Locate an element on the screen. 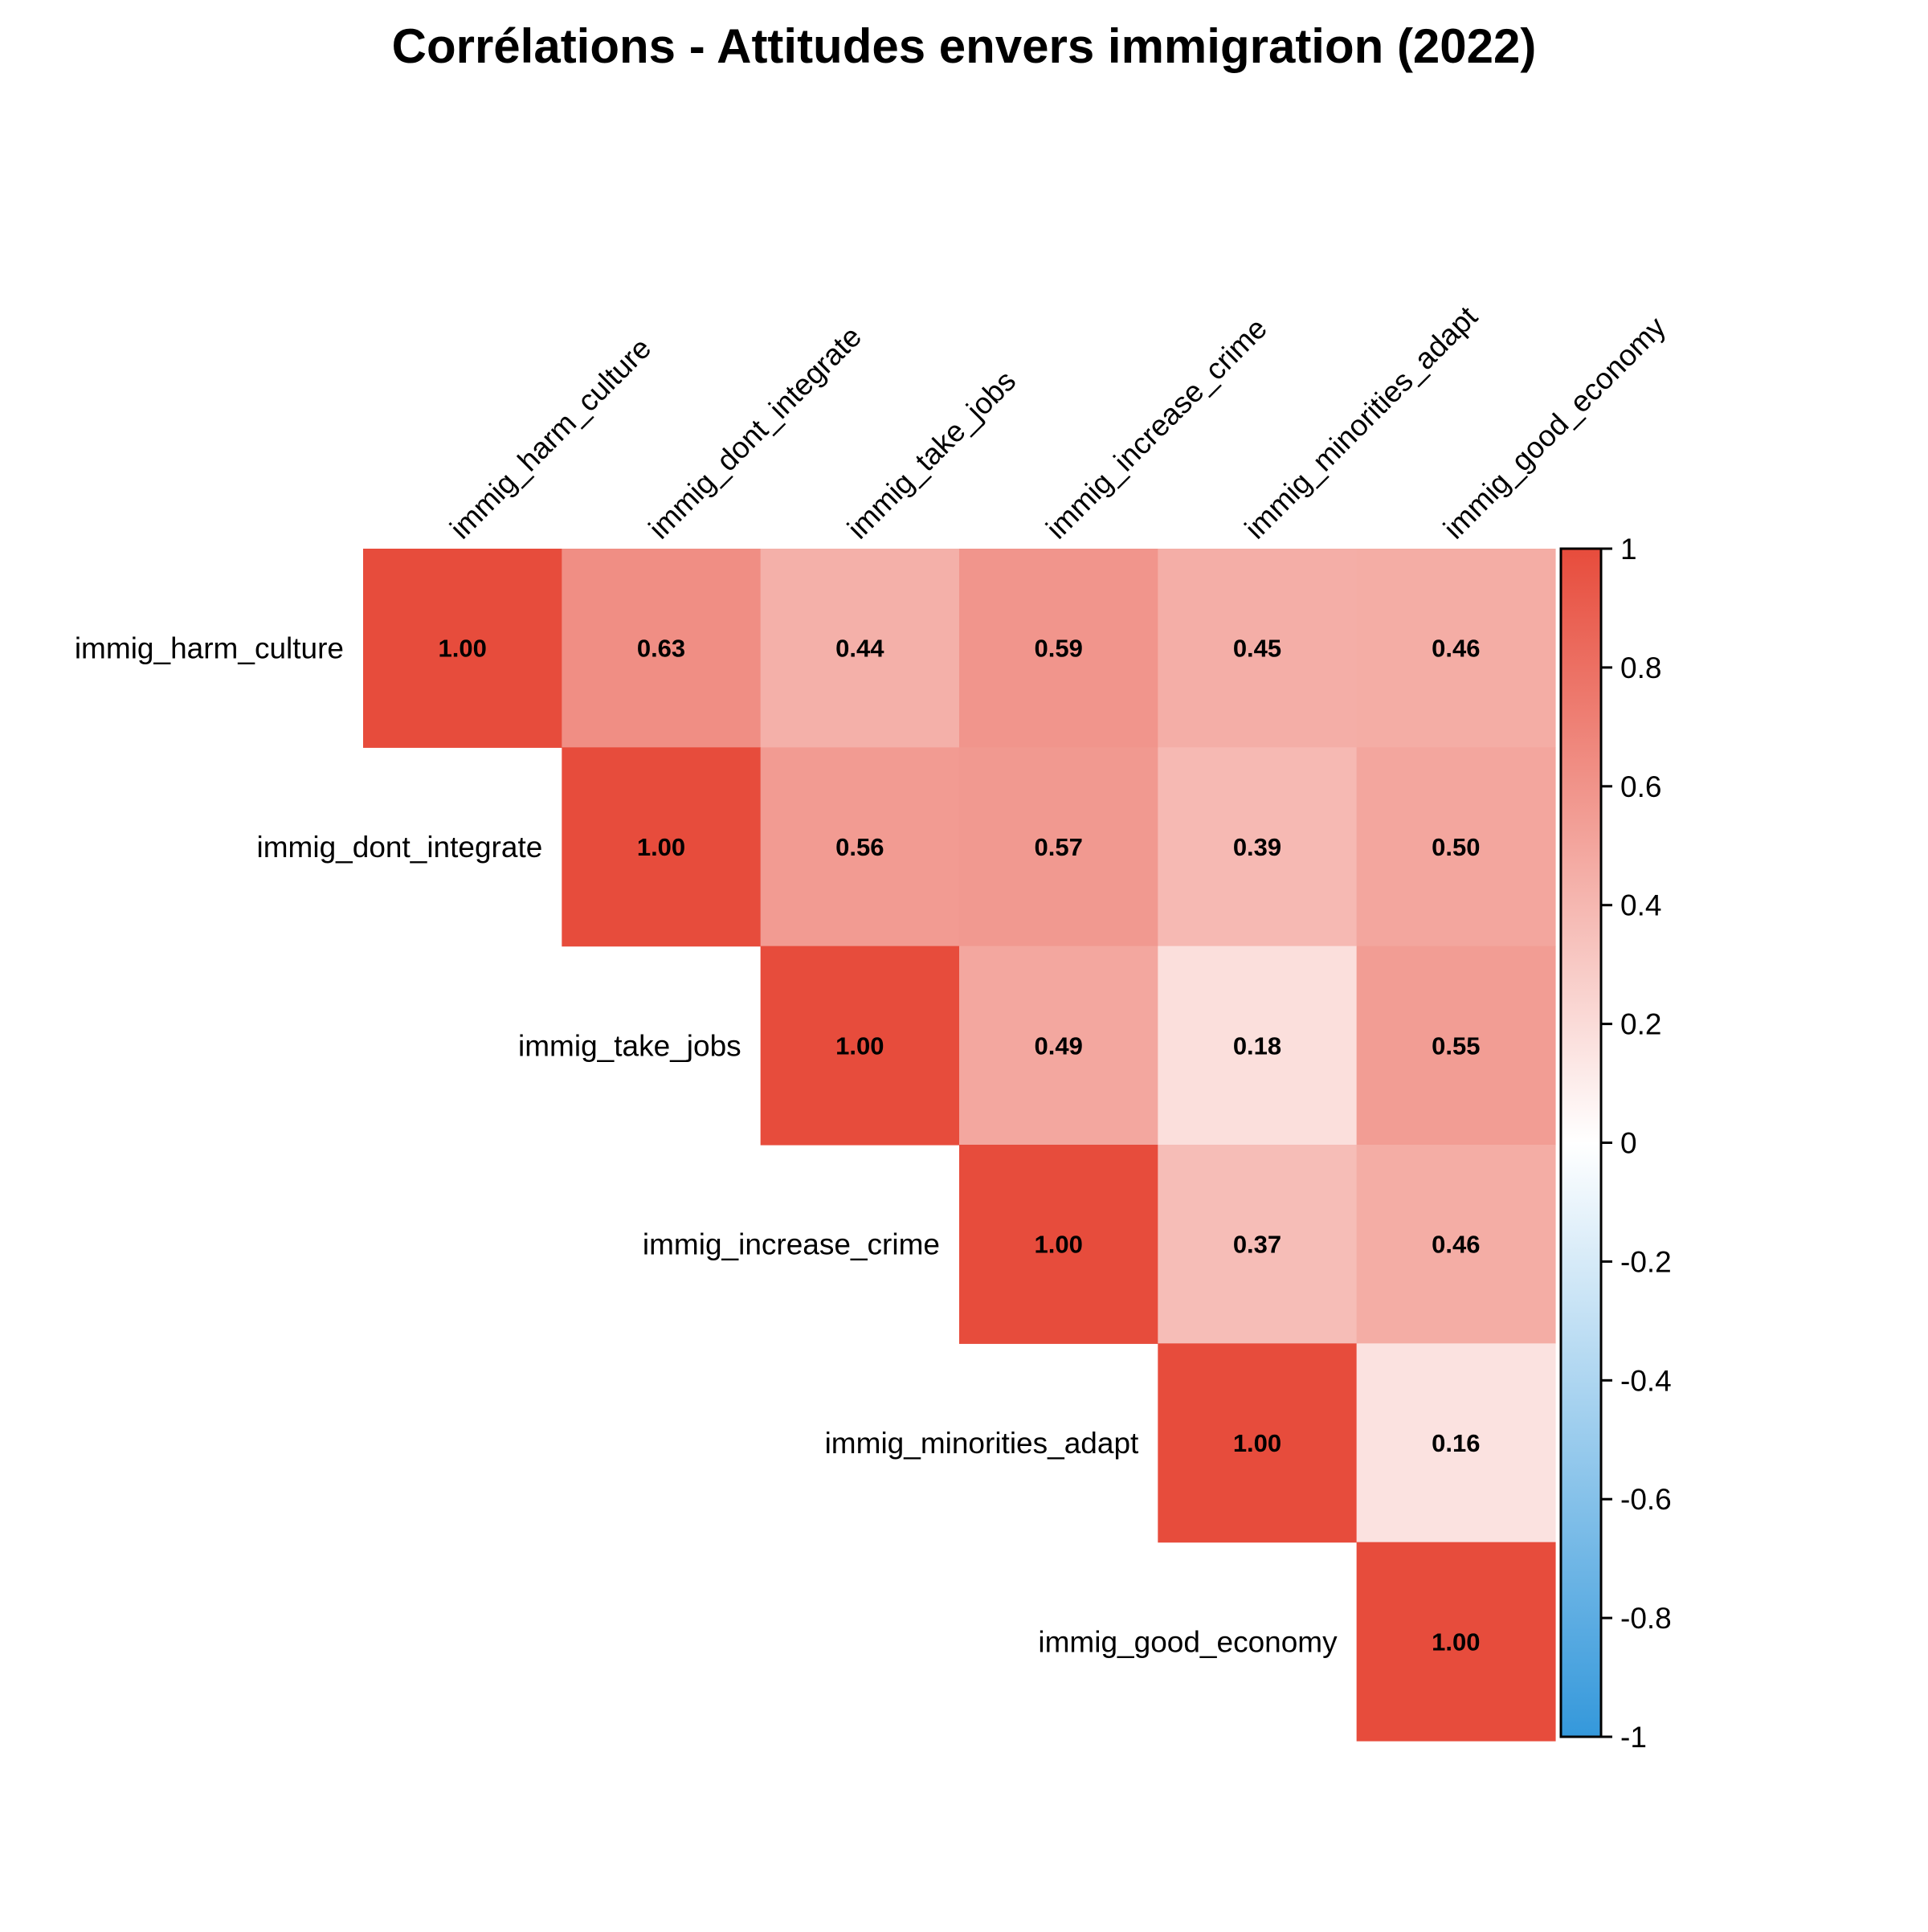 The width and height of the screenshot is (1928, 1932). column-label: immig_harm_culture is located at coordinates (550, 439).